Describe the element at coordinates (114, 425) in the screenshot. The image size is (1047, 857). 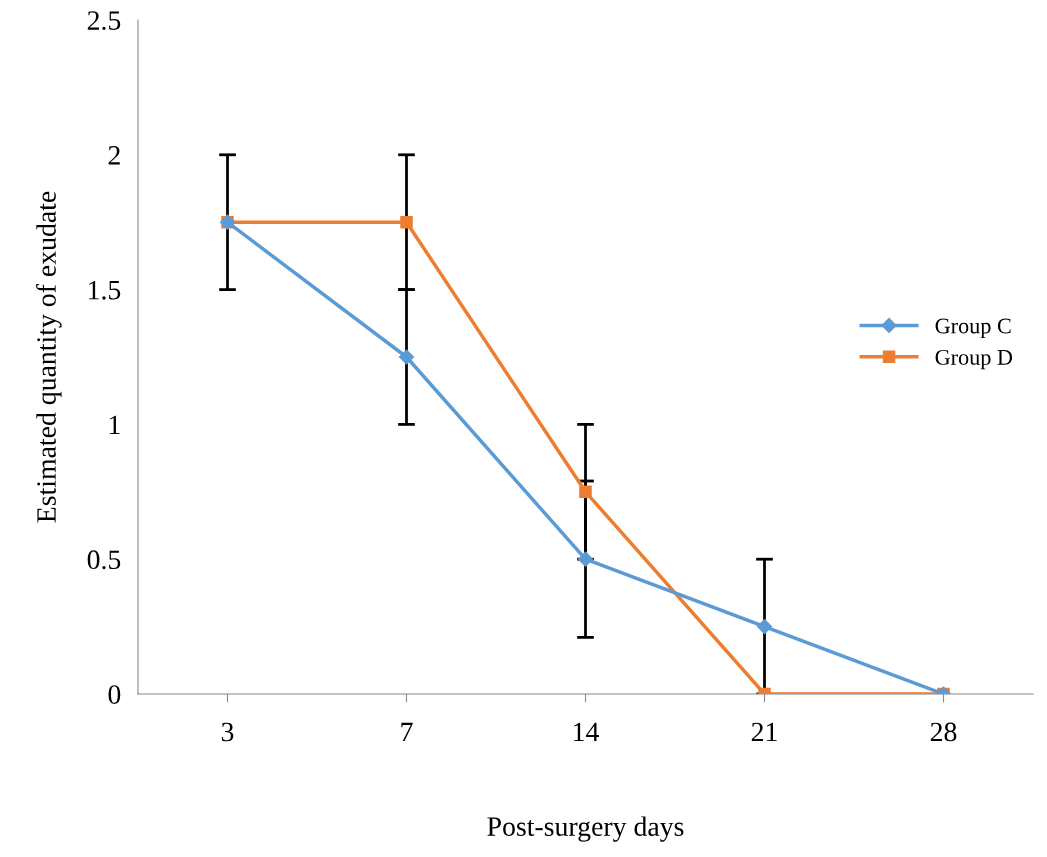
I see `y-tick-label: 1` at that location.